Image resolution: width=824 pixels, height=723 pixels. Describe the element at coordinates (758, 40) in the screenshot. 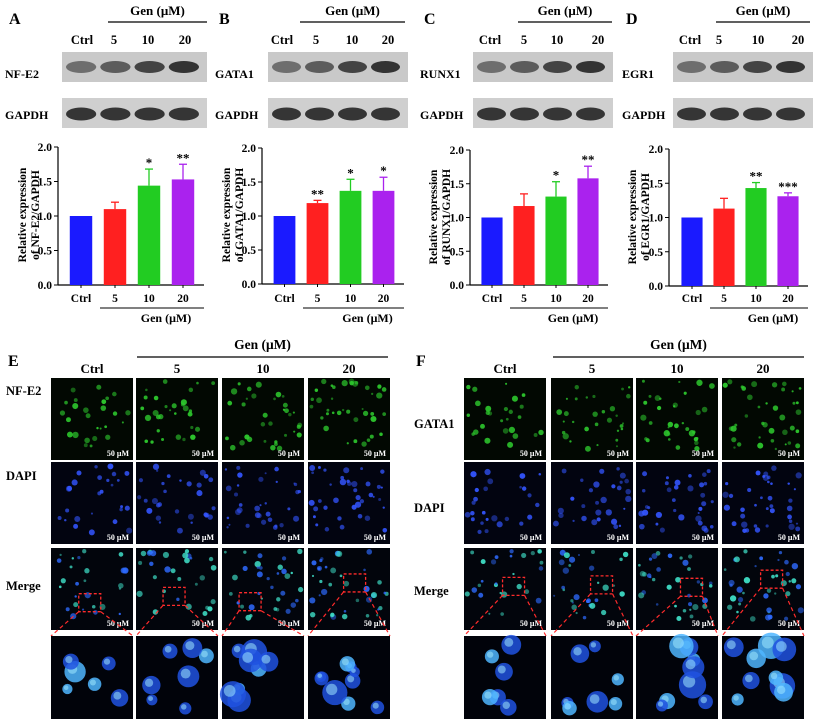

I see `lane-label: 10` at that location.